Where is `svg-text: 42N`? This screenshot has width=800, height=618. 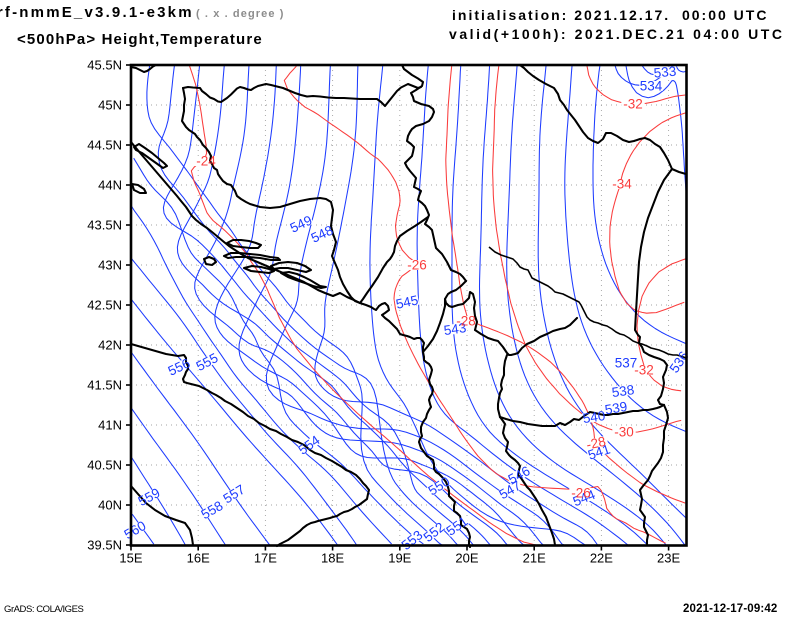 svg-text: 42N is located at coordinates (110, 345).